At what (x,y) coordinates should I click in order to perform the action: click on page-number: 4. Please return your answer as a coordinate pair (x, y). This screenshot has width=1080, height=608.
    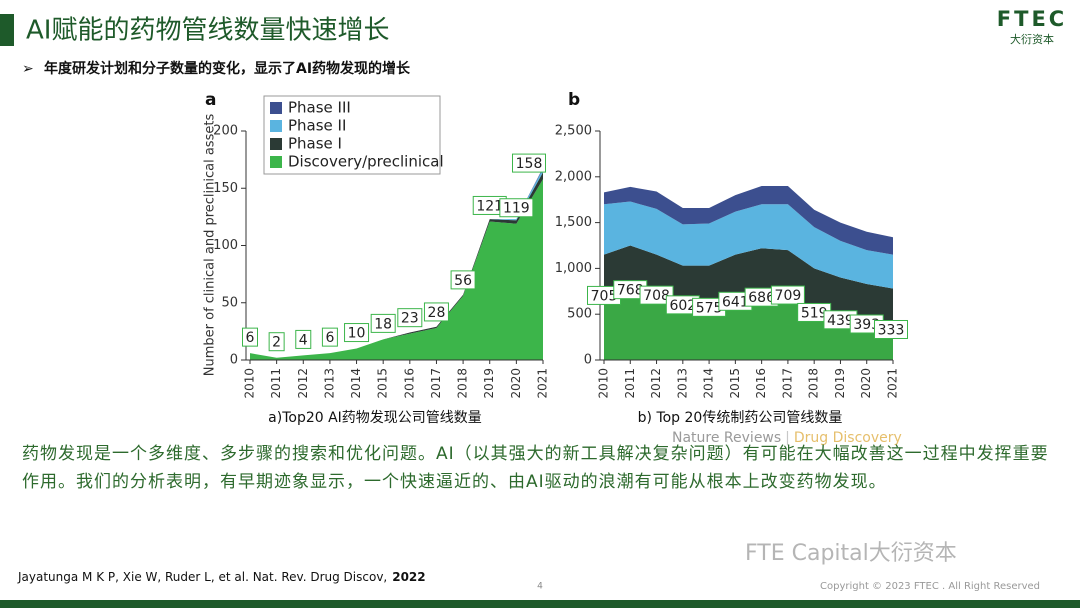
    Looking at the image, I should click on (540, 587).